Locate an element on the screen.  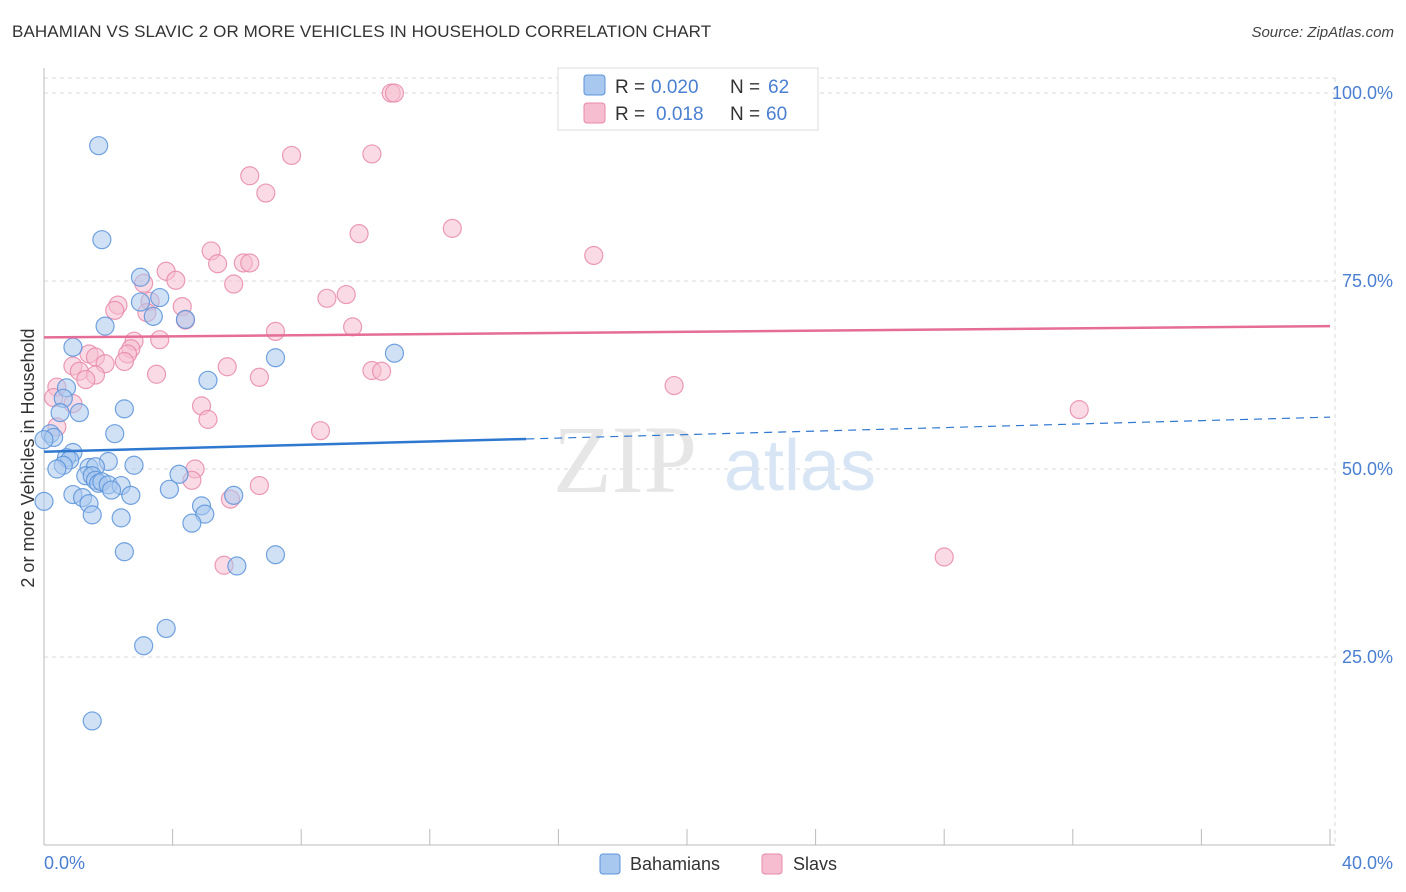
top-legend: R = 0.020 N = 62 R = 0.018 N = 60 is located at coordinates (688, 99).